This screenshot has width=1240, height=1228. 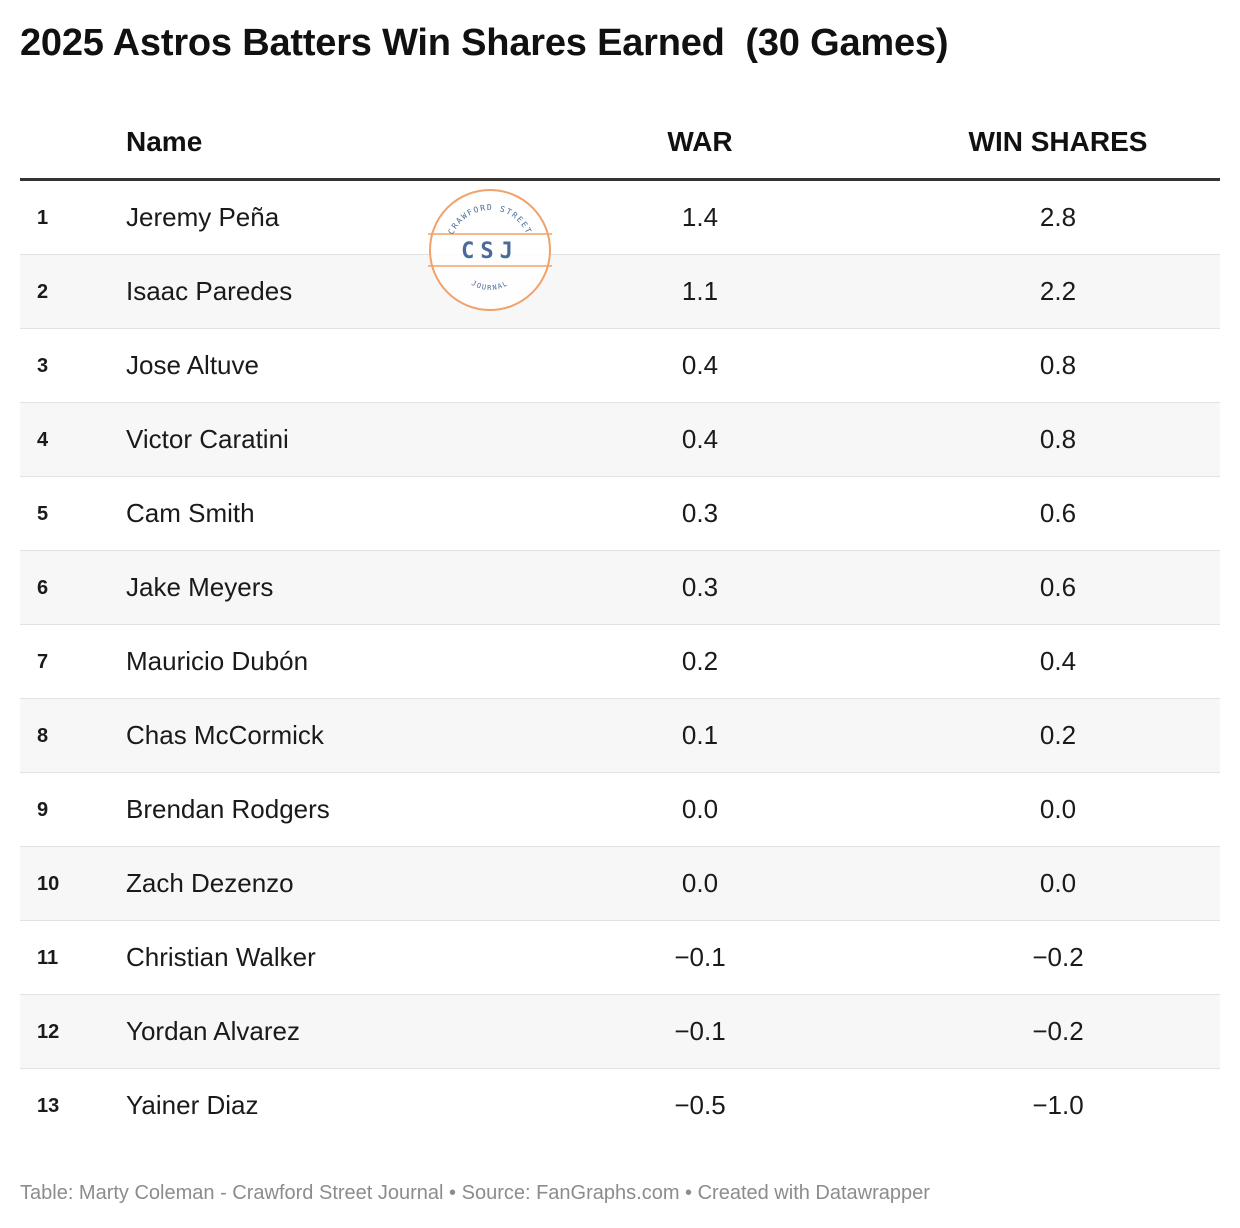 What do you see at coordinates (620, 736) in the screenshot?
I see `table-row: 8 Chas McCormick 0.1 0.2` at bounding box center [620, 736].